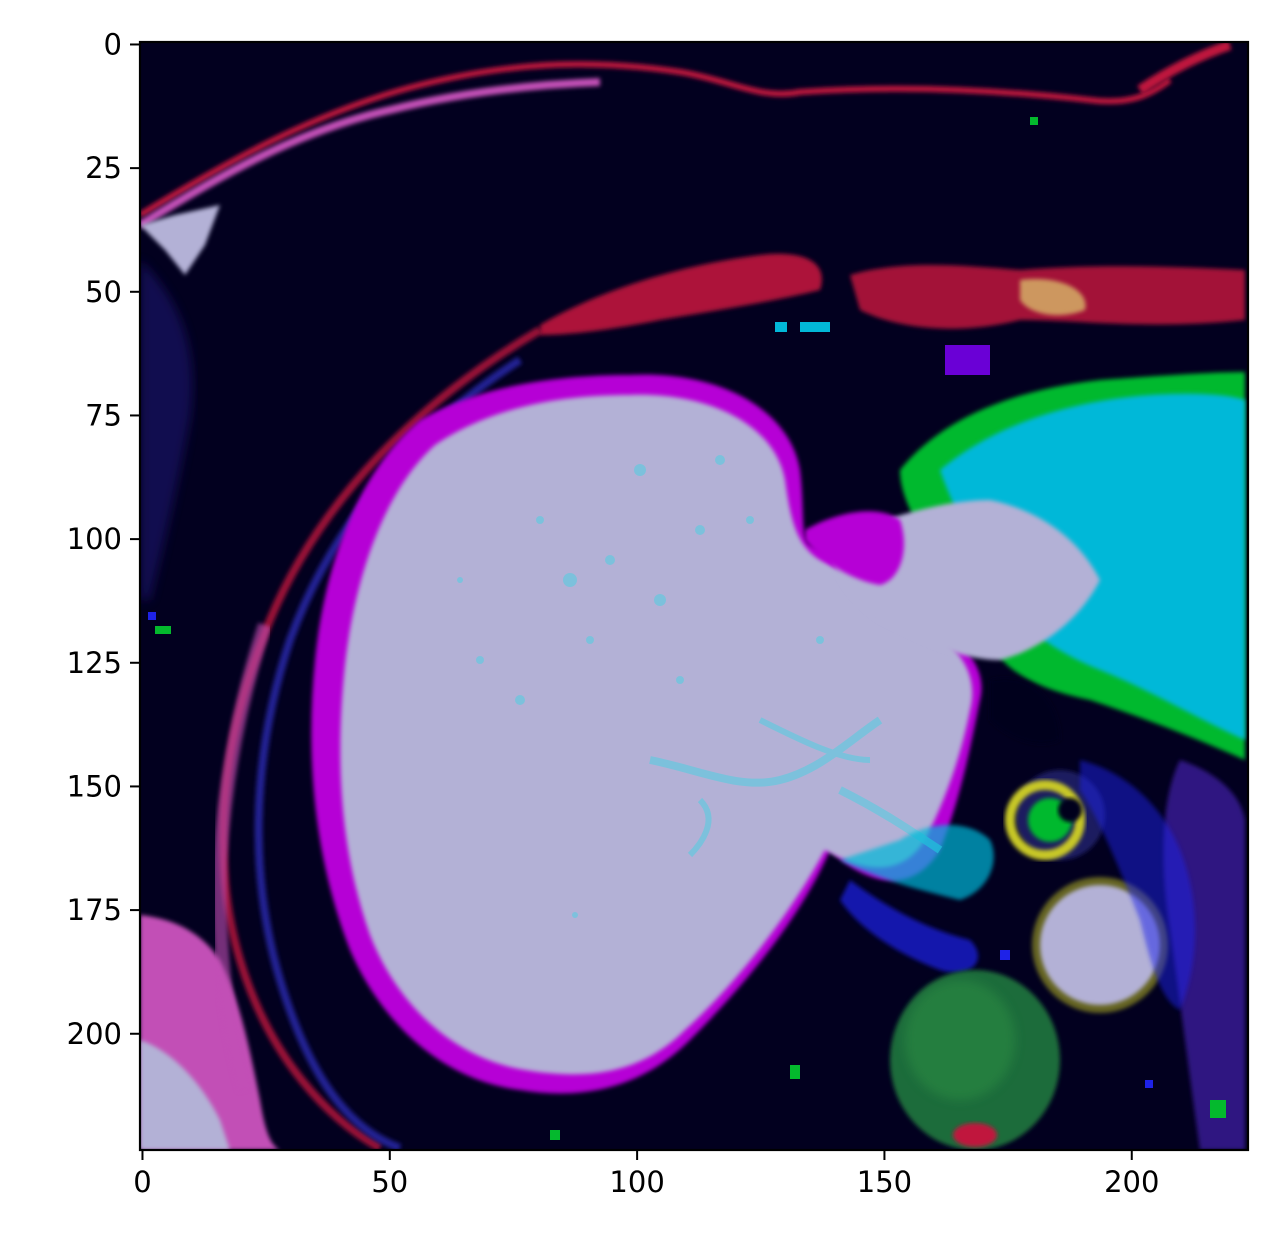  What do you see at coordinates (1025, 711) in the screenshot?
I see `peri-aortic-dark` at bounding box center [1025, 711].